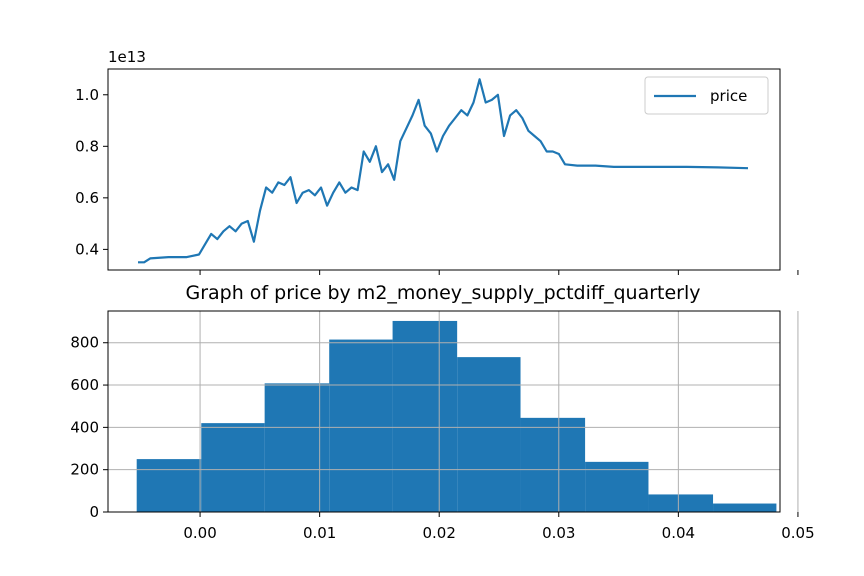 The width and height of the screenshot is (864, 576). What do you see at coordinates (319, 533) in the screenshot?
I see `histogram-x-tick-label: 0.01` at bounding box center [319, 533].